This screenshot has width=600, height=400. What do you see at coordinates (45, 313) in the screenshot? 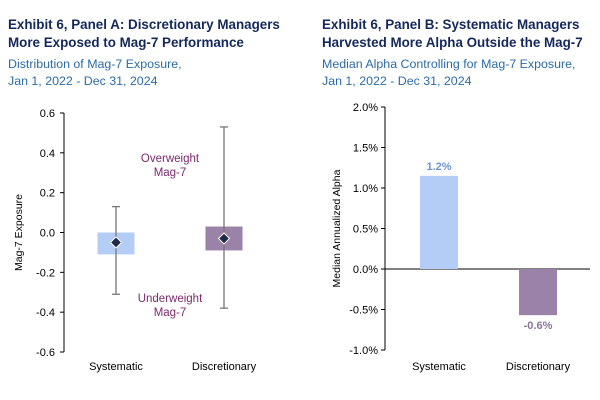
I see `panel-a-y-tick-label: -0.4` at bounding box center [45, 313].